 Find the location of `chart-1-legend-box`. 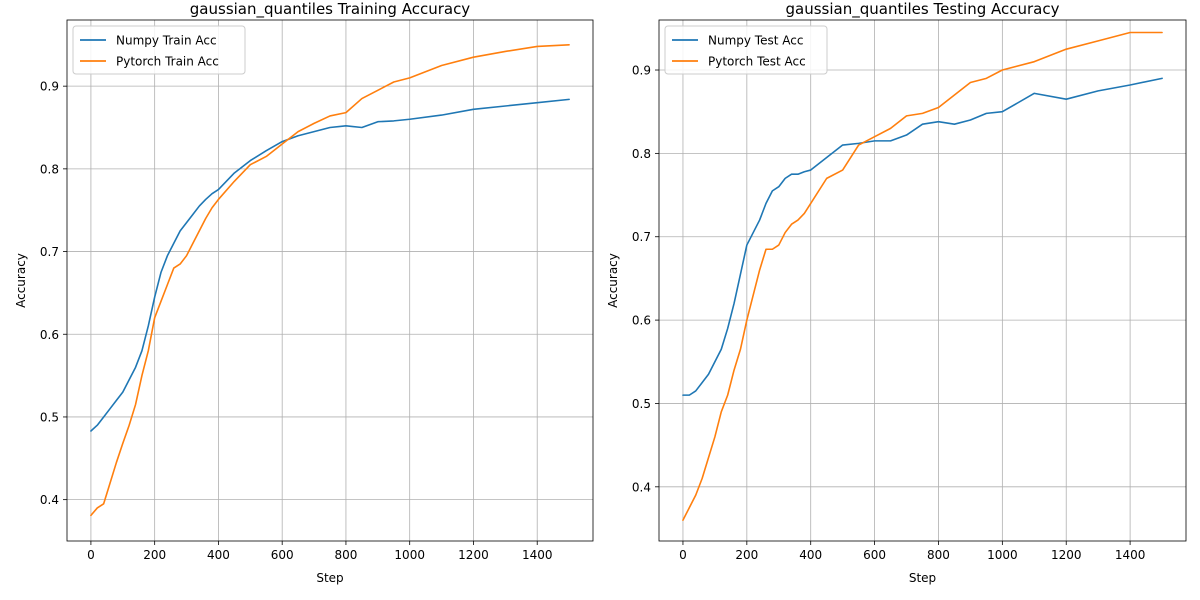

chart-1-legend-box is located at coordinates (159, 50).